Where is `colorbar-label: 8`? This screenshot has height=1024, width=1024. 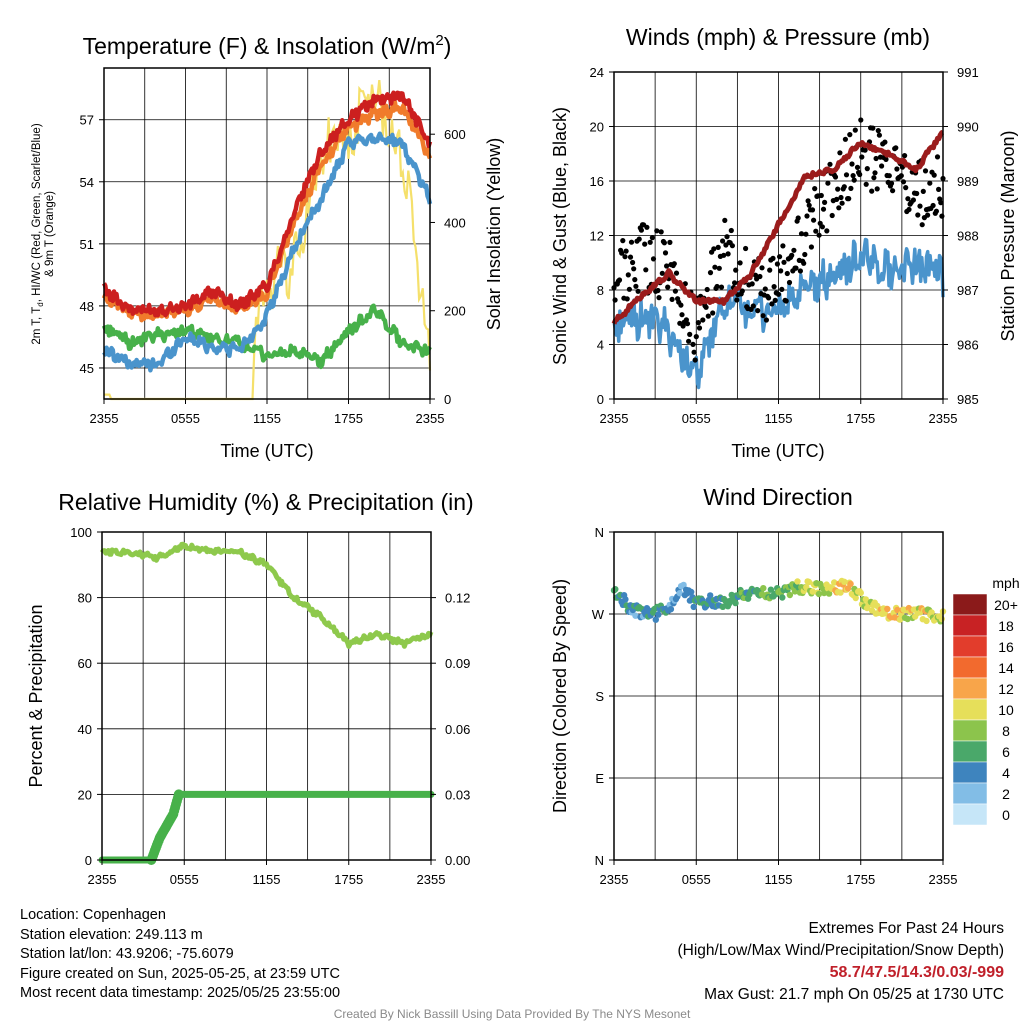
colorbar-label: 8 is located at coordinates (1006, 731).